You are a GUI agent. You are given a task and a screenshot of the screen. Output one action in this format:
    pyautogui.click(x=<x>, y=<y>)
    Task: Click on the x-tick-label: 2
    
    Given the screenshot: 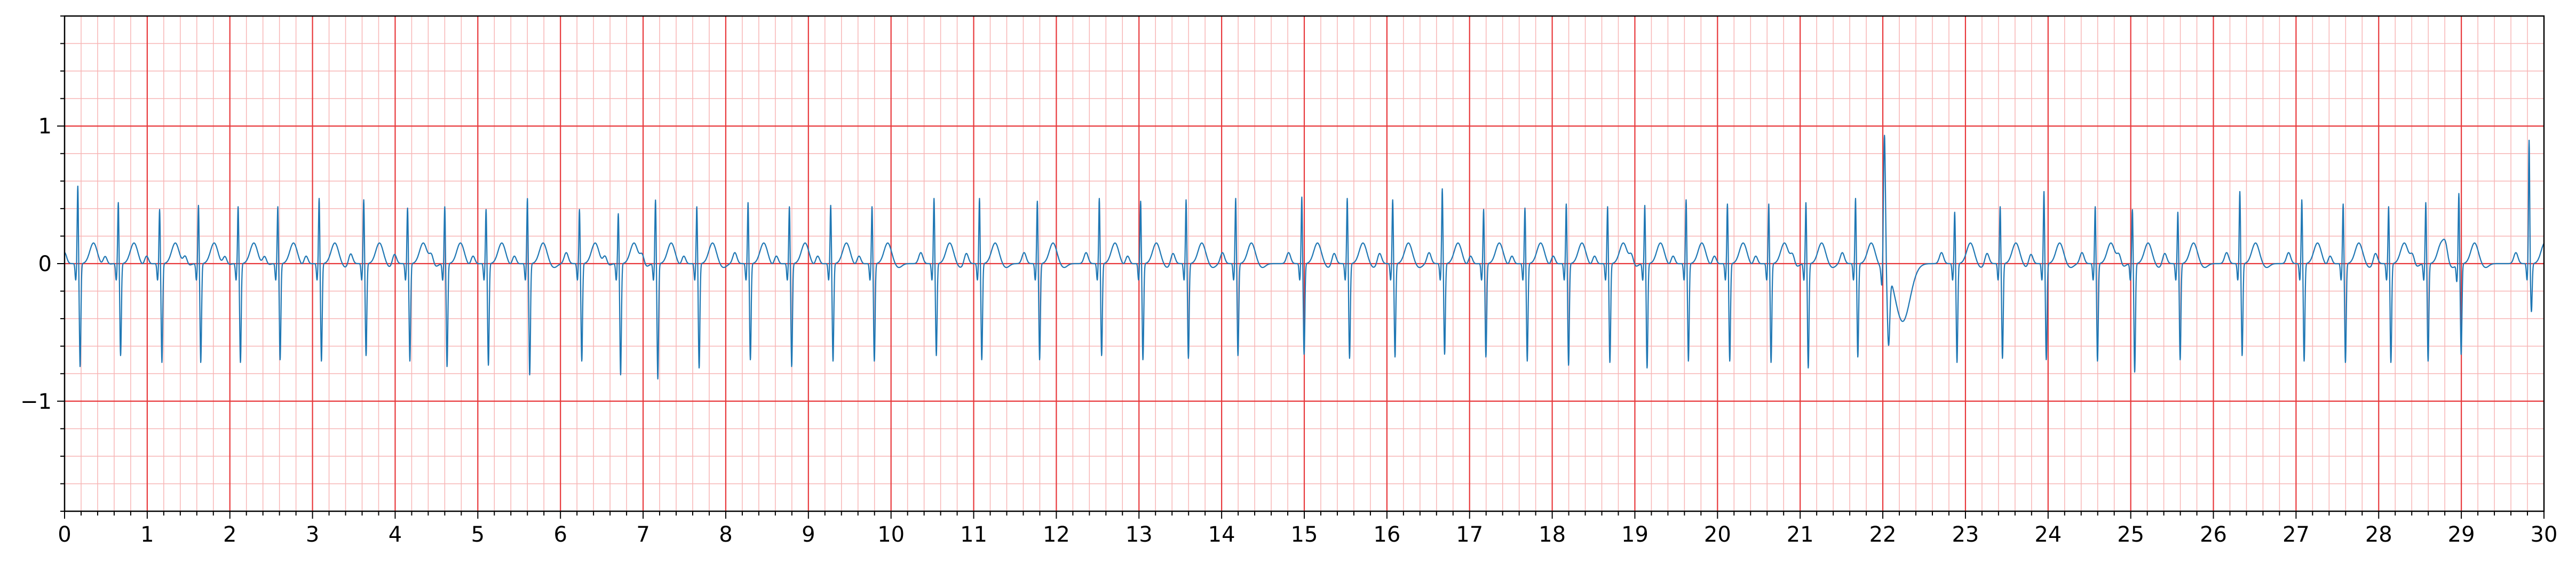 What is the action you would take?
    pyautogui.click(x=229, y=534)
    